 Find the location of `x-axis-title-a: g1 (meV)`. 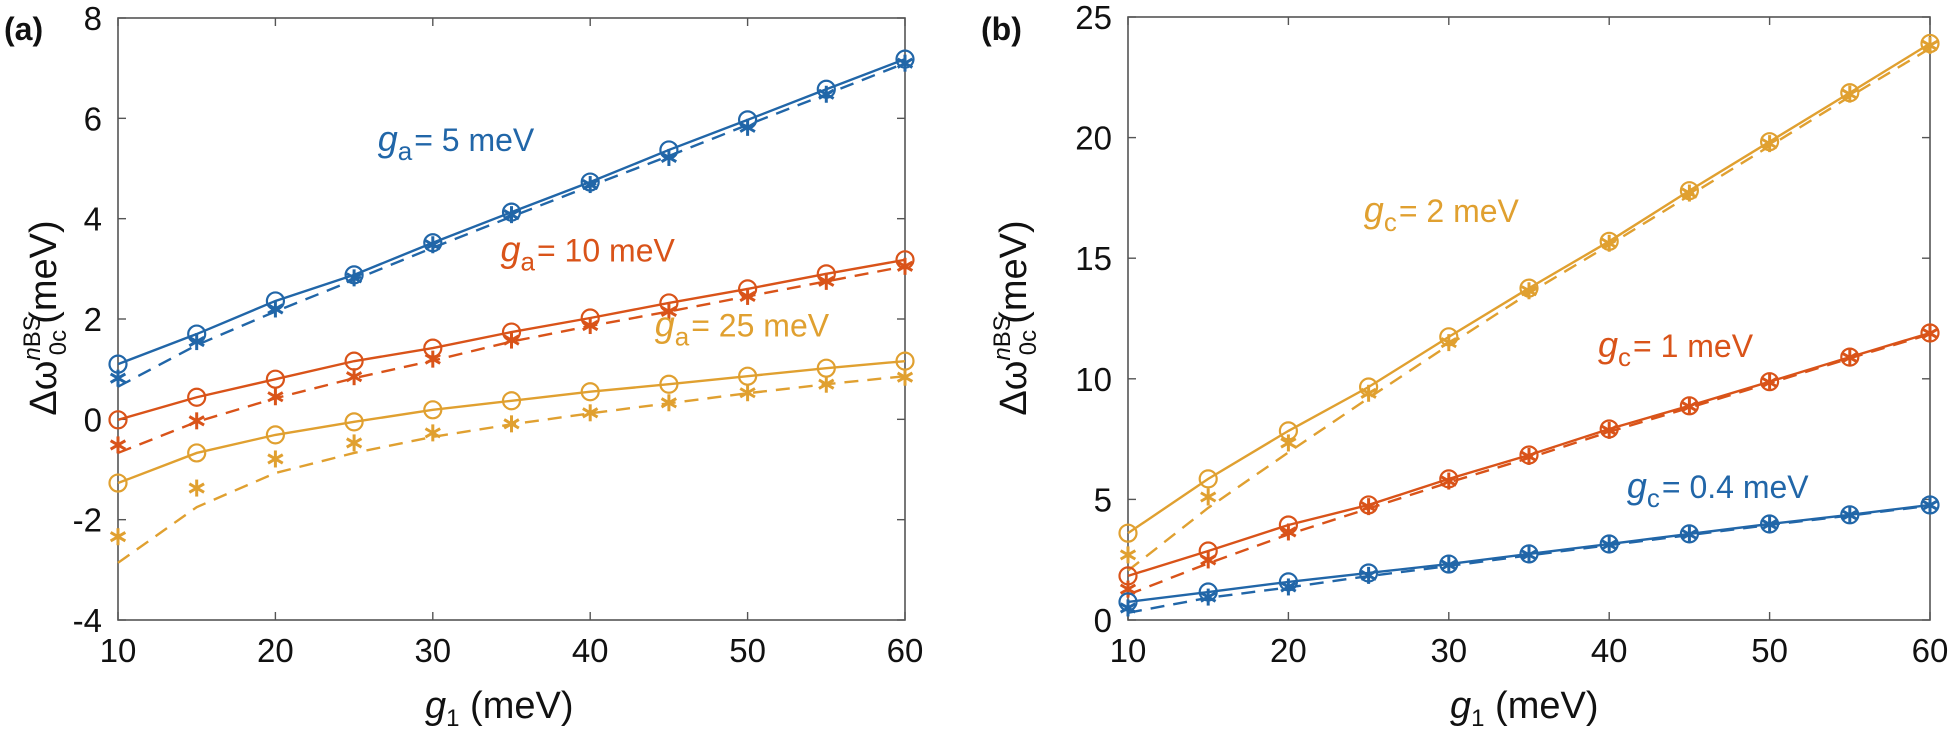

x-axis-title-a: g1 (meV) is located at coordinates (499, 708).